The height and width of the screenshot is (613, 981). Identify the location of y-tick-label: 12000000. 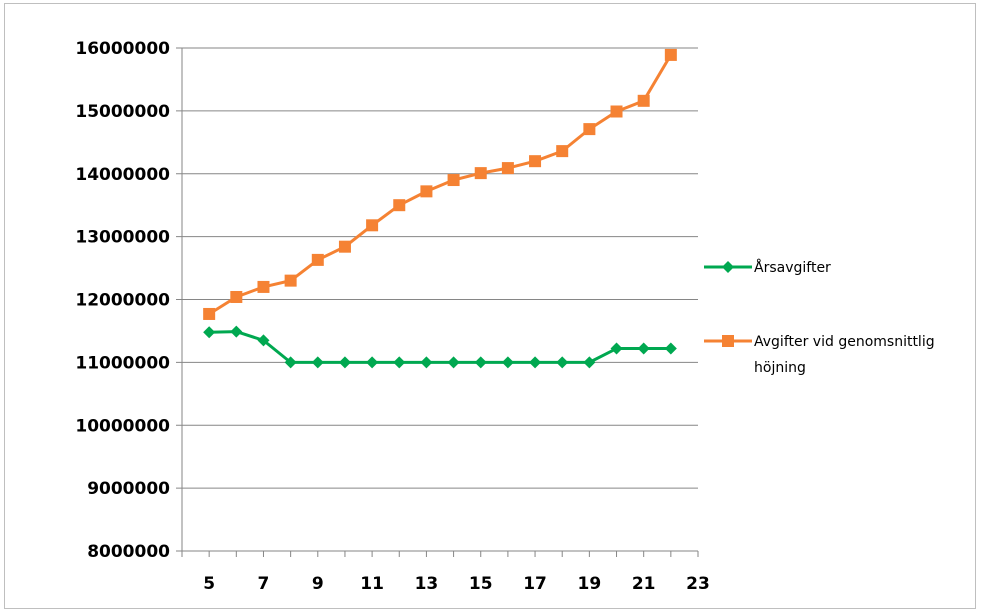
(122, 301).